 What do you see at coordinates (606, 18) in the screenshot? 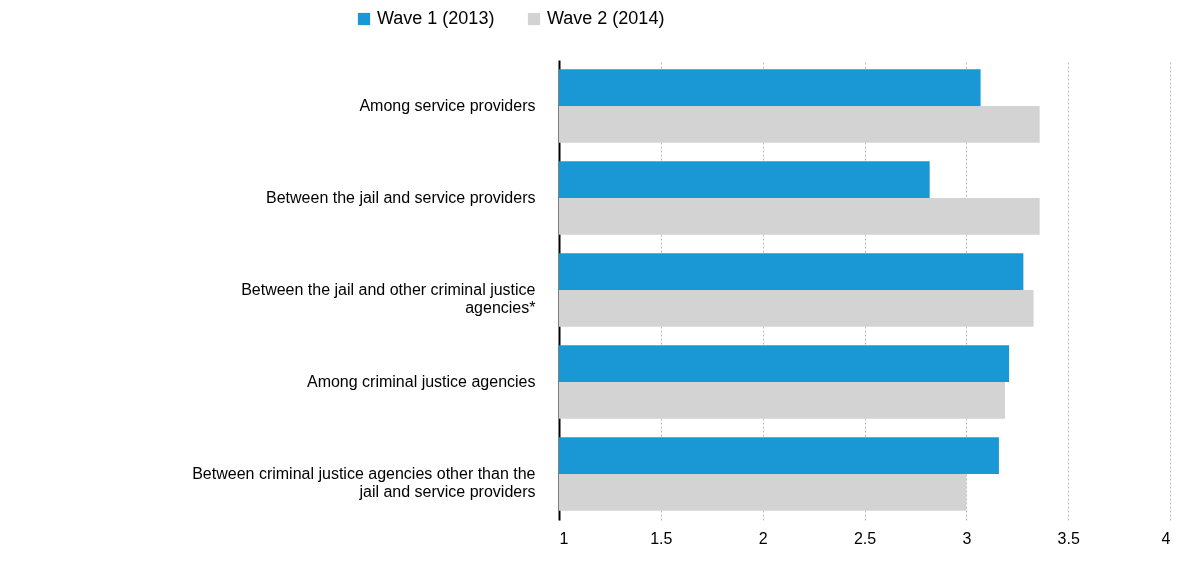
I see `legend-label: Wave 2 (2014)` at bounding box center [606, 18].